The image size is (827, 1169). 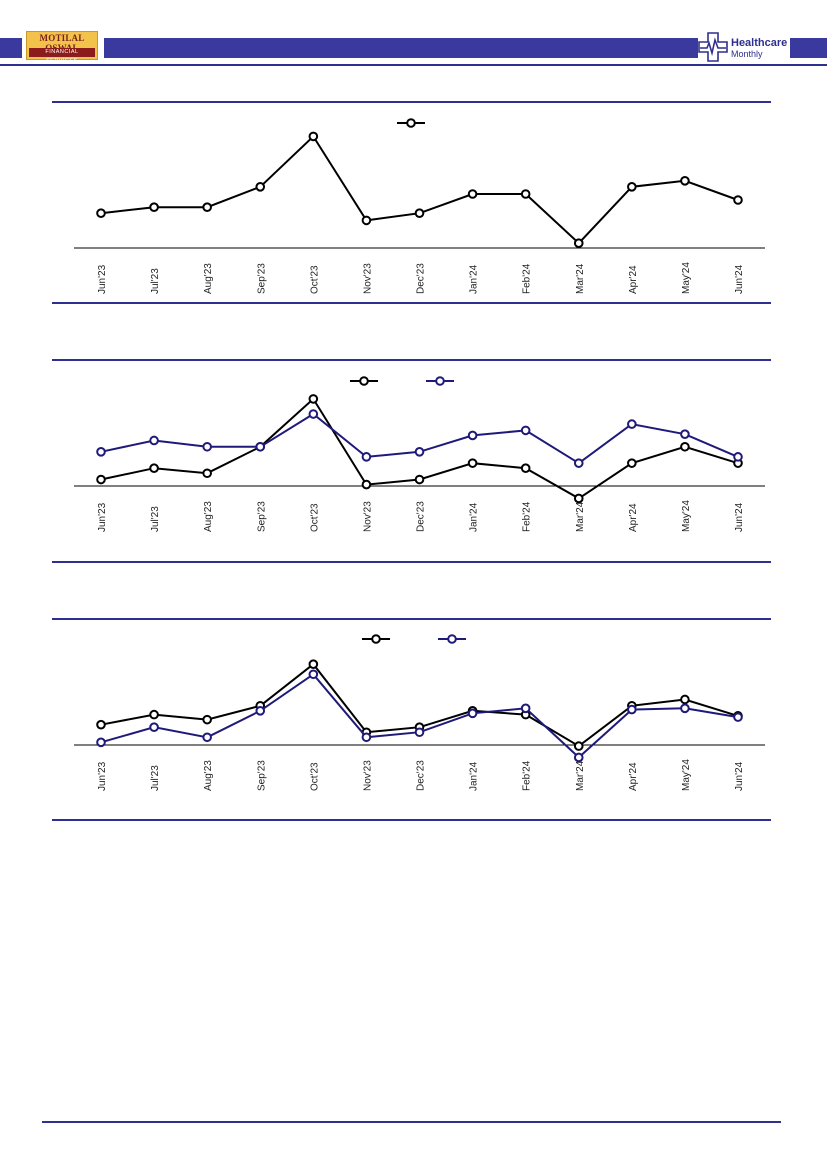 I want to click on chart-1-x-tick-label: Jun'24, so click(x=739, y=279).